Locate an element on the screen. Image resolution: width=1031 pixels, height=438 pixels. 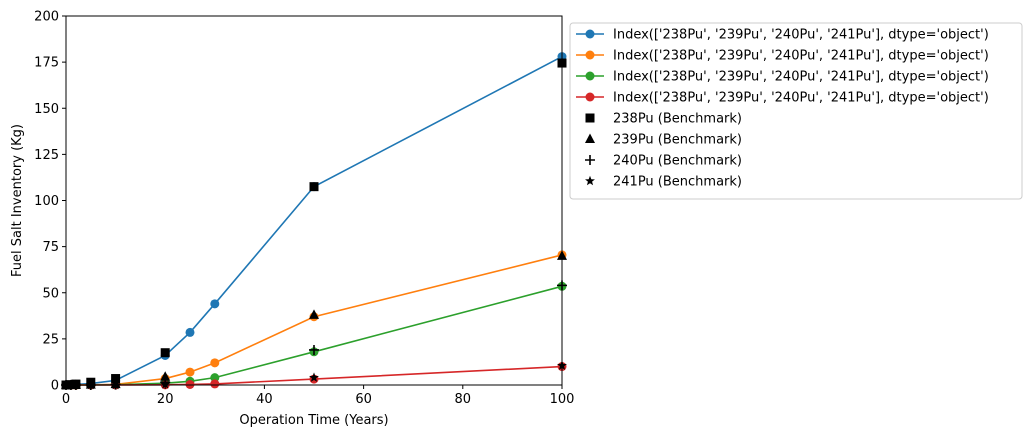
legend-label: 240Pu (Benchmark) is located at coordinates (677, 161).